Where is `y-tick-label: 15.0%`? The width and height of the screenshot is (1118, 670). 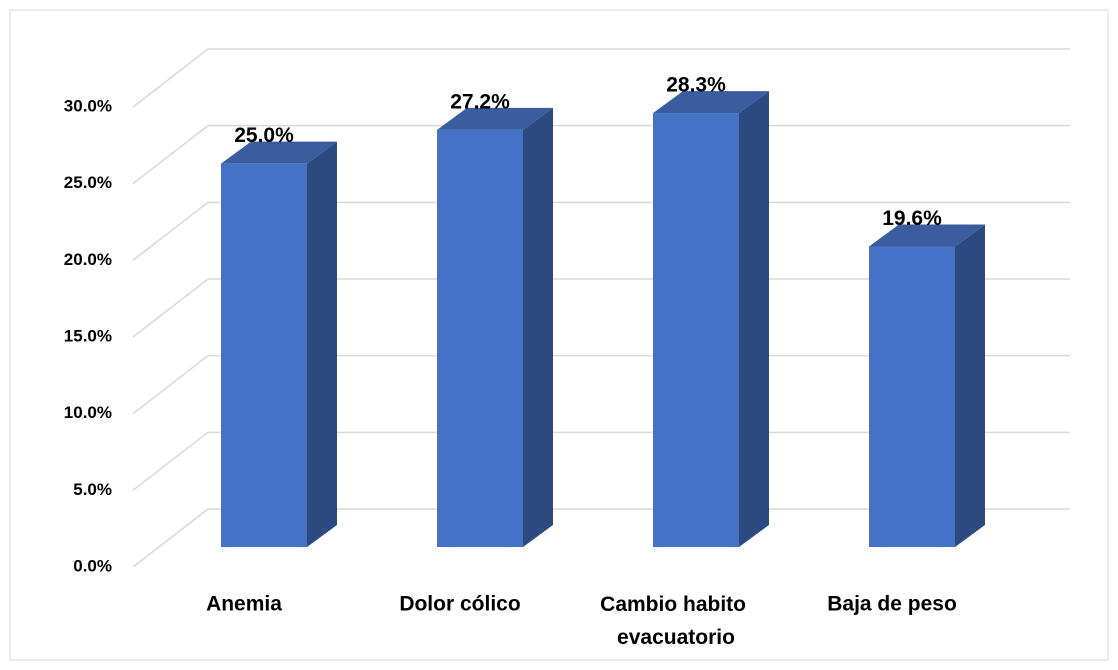 y-tick-label: 15.0% is located at coordinates (88, 335).